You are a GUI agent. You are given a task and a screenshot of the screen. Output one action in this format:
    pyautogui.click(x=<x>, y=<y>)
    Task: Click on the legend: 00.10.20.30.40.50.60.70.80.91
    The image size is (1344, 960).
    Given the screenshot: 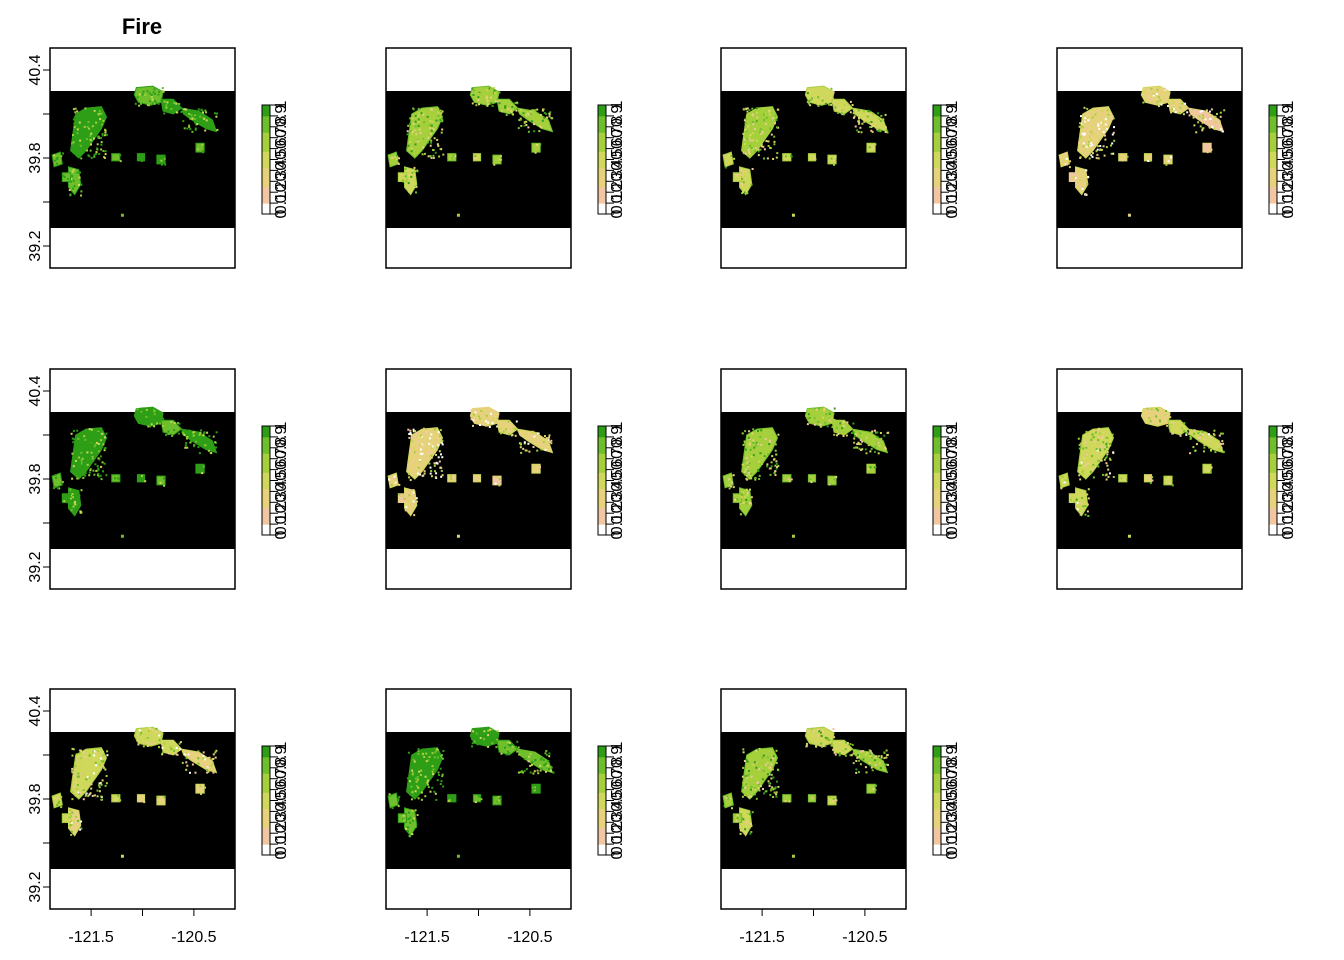 What is the action you would take?
    pyautogui.click(x=611, y=159)
    